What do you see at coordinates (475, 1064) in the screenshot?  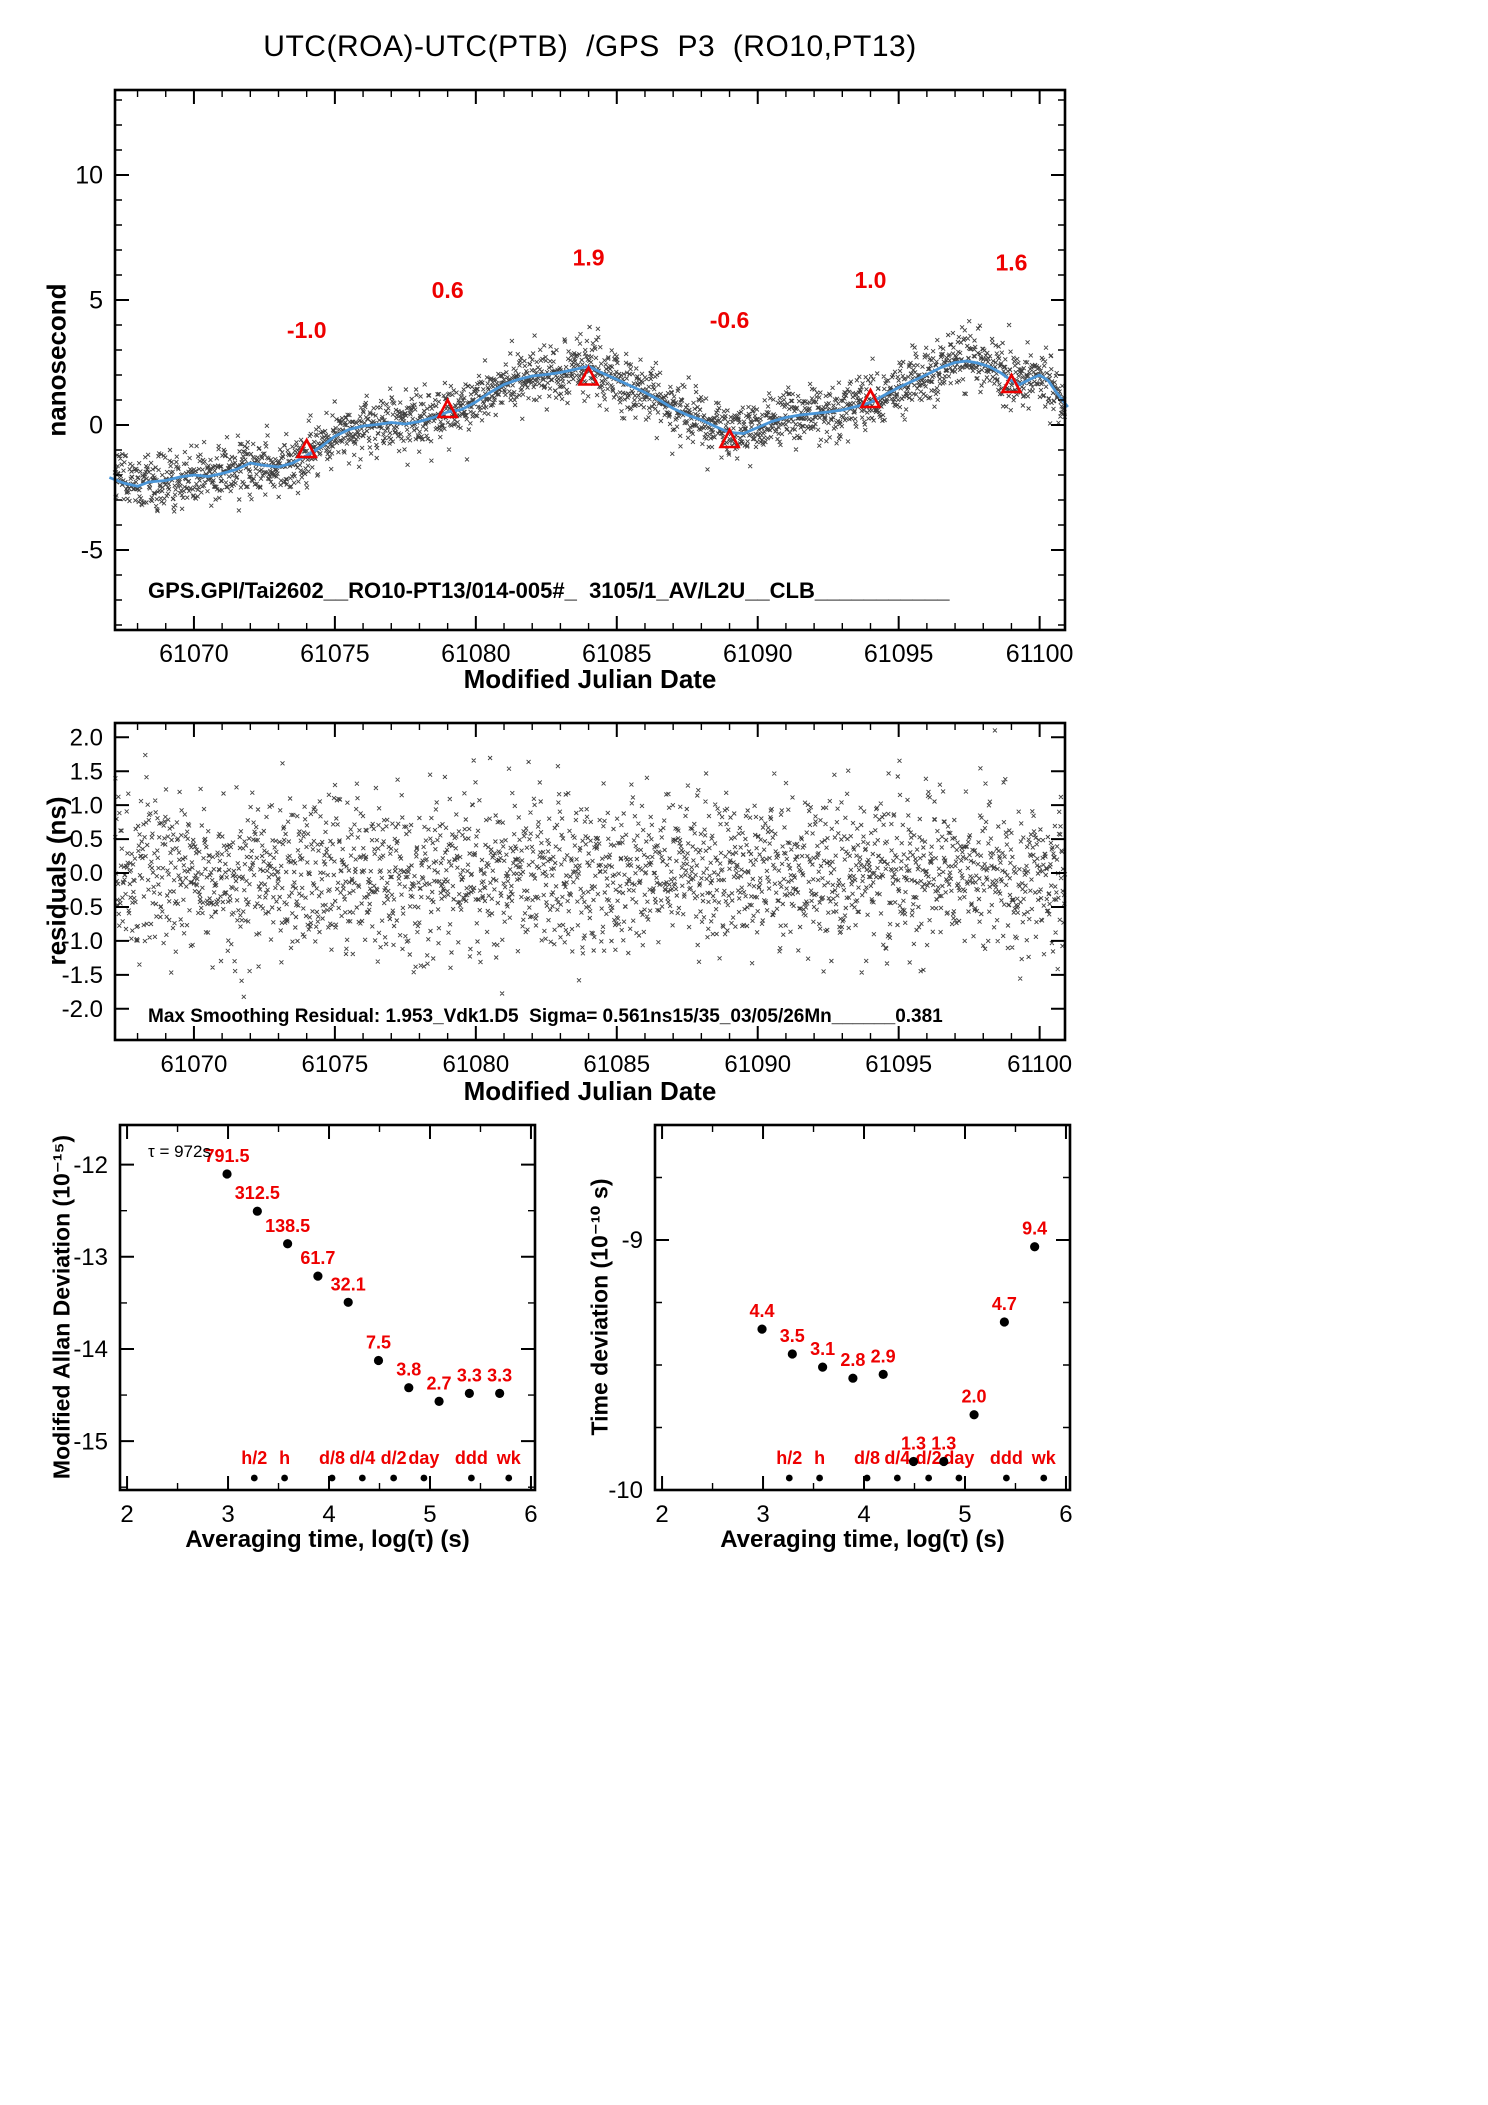 I see `x-tick-label: 61080` at bounding box center [475, 1064].